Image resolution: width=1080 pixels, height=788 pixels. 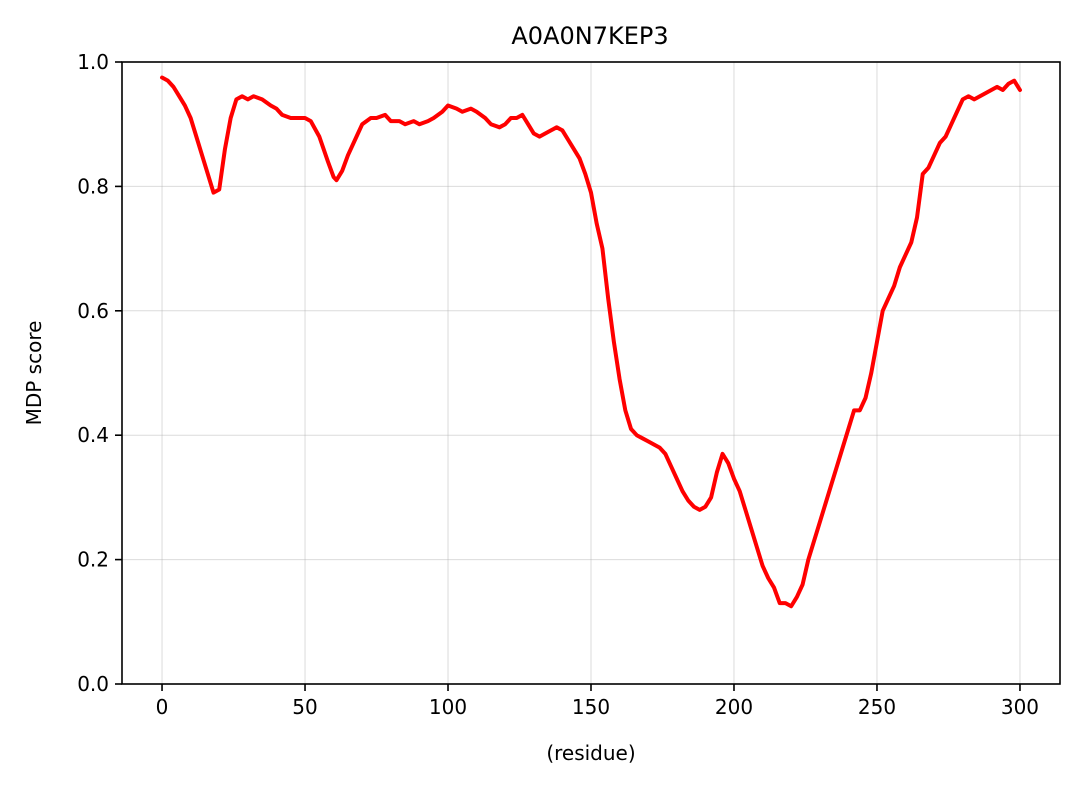 What do you see at coordinates (590, 753) in the screenshot?
I see `x-axis-label: (residue)` at bounding box center [590, 753].